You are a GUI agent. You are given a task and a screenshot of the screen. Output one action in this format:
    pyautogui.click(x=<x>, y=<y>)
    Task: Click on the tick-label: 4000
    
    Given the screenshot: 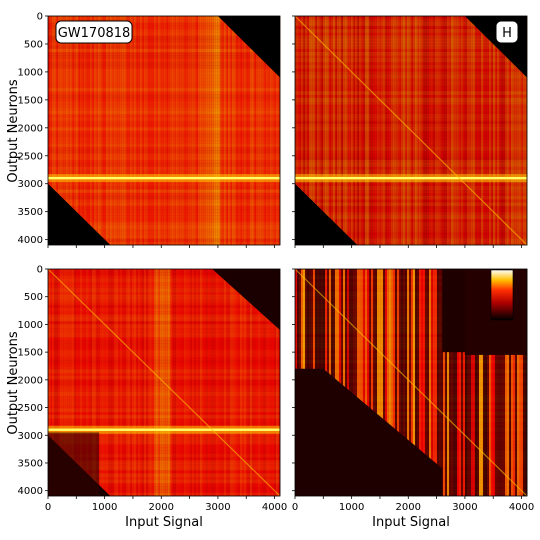 What is the action you would take?
    pyautogui.click(x=30, y=491)
    